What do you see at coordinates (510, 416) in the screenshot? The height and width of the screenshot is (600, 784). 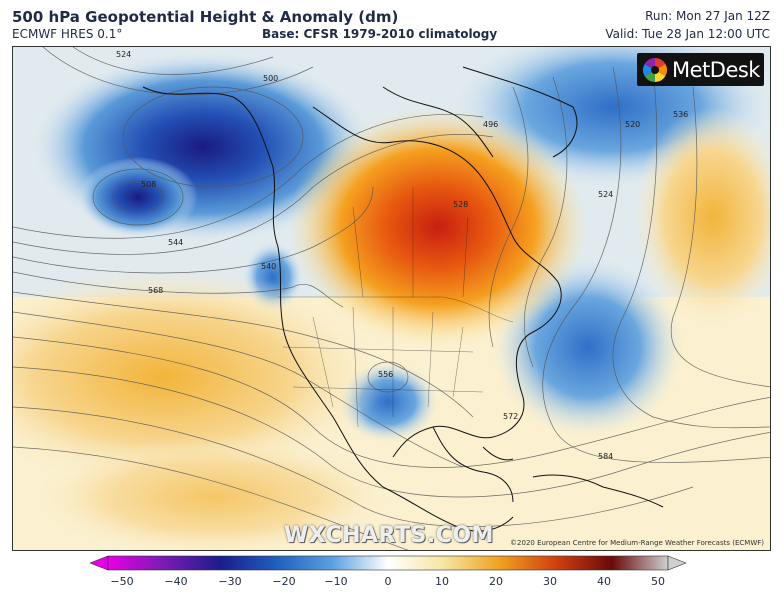 I see `contour-label: 572` at bounding box center [510, 416].